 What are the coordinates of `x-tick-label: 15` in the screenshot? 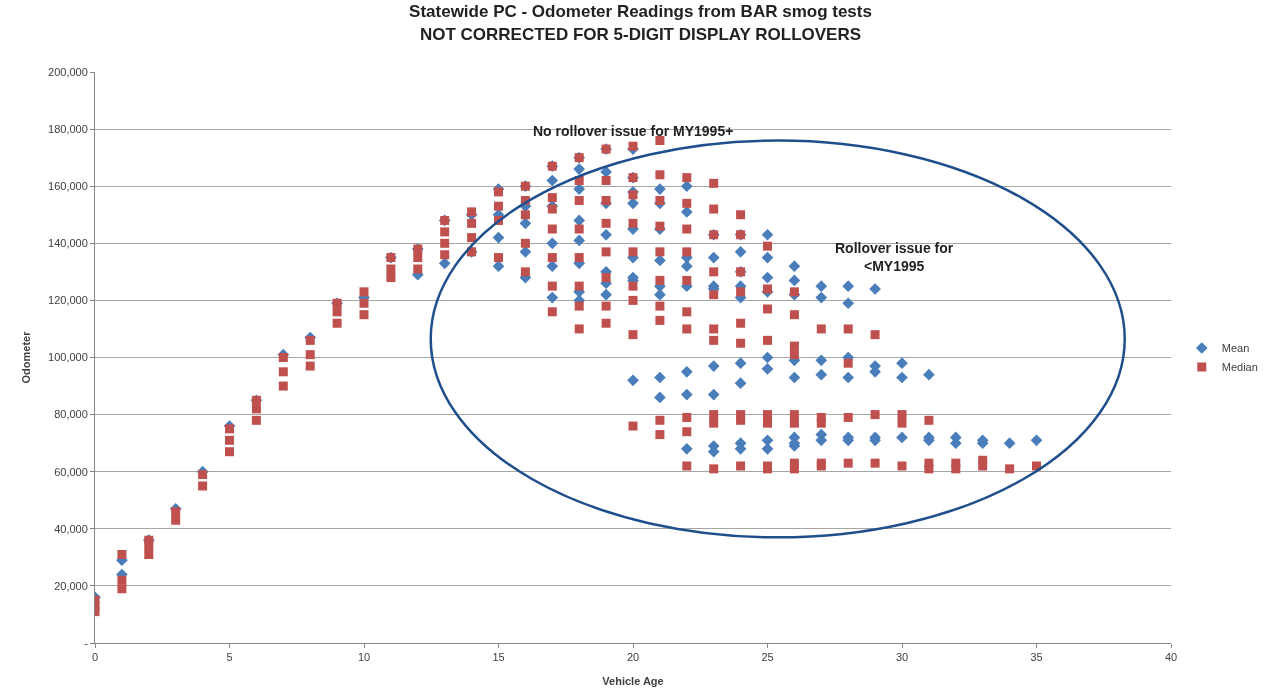 It's located at (498, 657).